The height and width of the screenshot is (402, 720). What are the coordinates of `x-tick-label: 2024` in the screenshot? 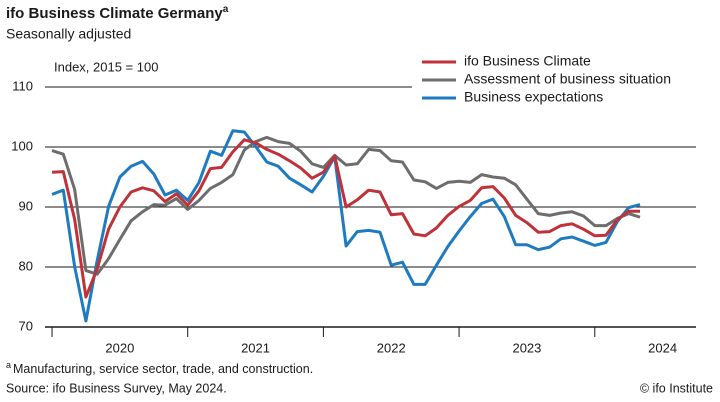 It's located at (662, 347).